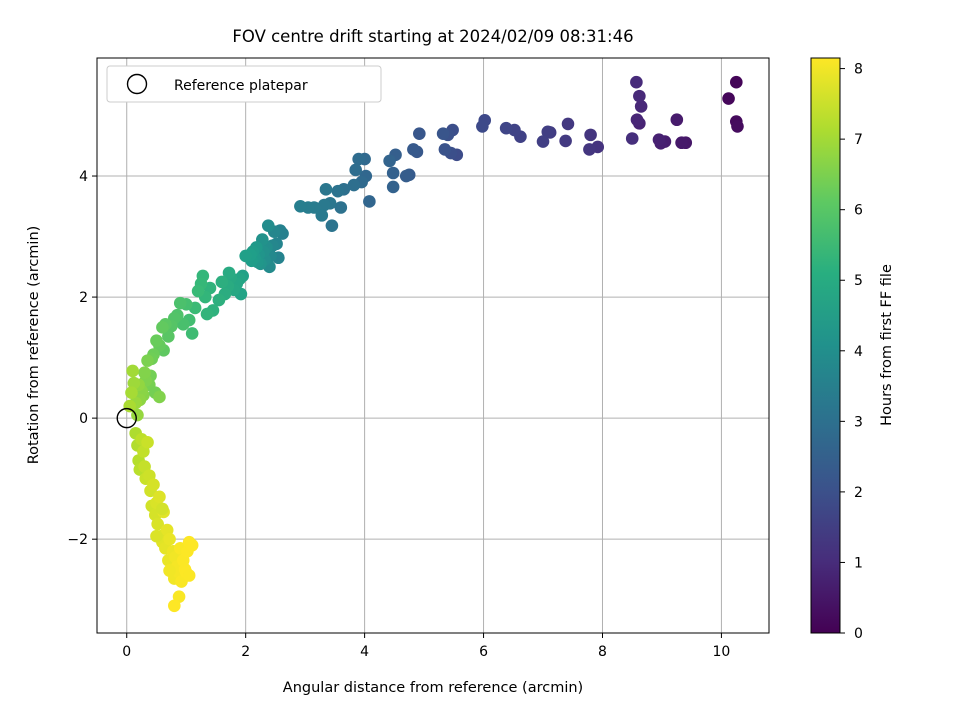  Describe the element at coordinates (602, 652) in the screenshot. I see `x-tick-label: 8` at that location.